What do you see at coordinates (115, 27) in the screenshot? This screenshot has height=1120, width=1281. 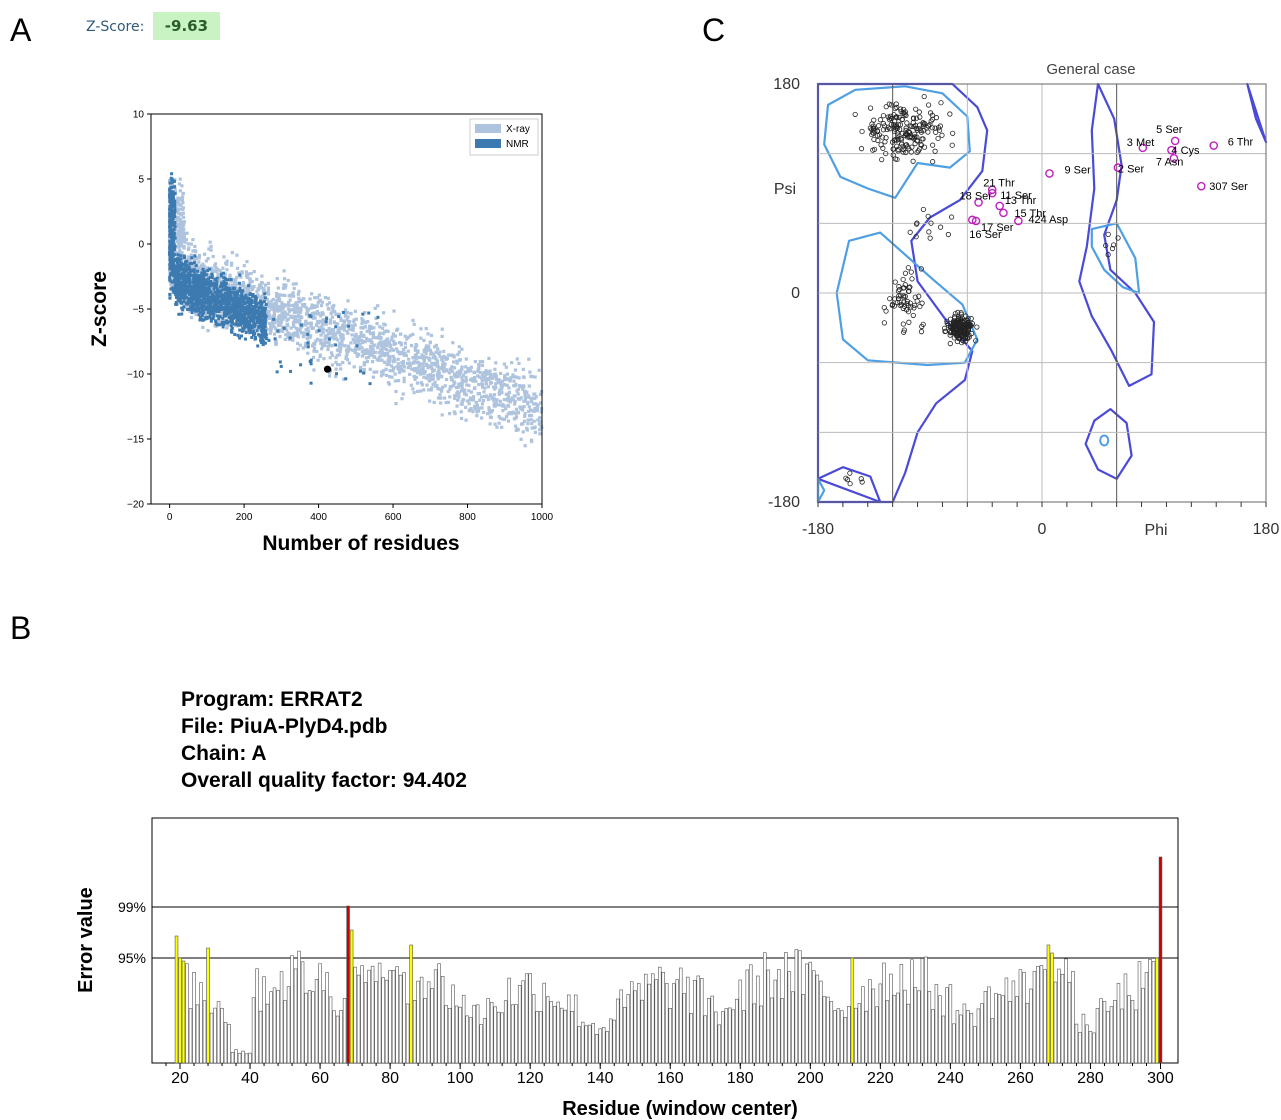 I see `zscore-label: Z-Score:` at bounding box center [115, 27].